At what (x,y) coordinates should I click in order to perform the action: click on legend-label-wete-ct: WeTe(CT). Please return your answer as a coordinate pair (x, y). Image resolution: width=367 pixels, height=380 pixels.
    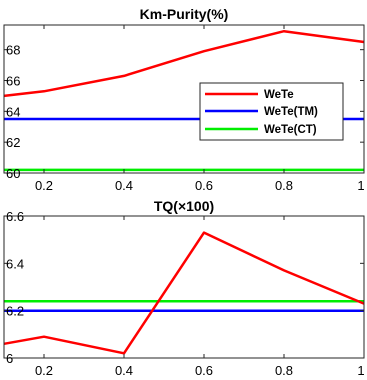
    Looking at the image, I should click on (290, 130).